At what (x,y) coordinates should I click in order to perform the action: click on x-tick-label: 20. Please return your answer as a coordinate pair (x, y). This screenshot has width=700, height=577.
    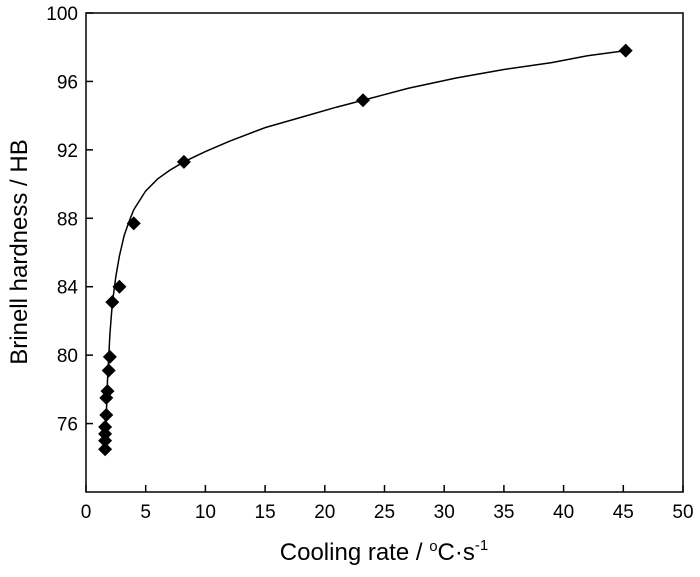
    Looking at the image, I should click on (324, 512).